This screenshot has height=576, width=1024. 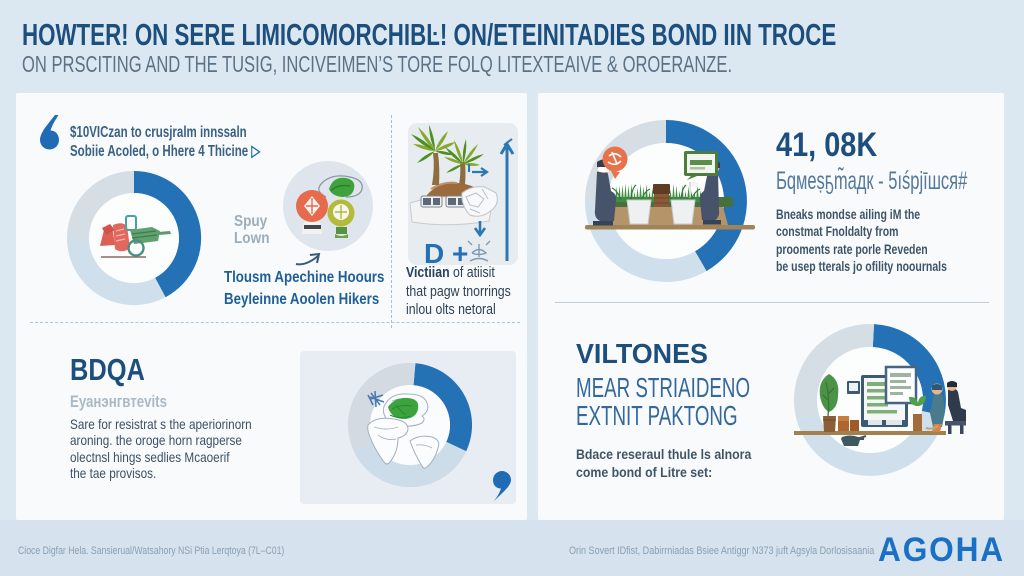 I want to click on svg-text: D +, so click(x=446, y=251).